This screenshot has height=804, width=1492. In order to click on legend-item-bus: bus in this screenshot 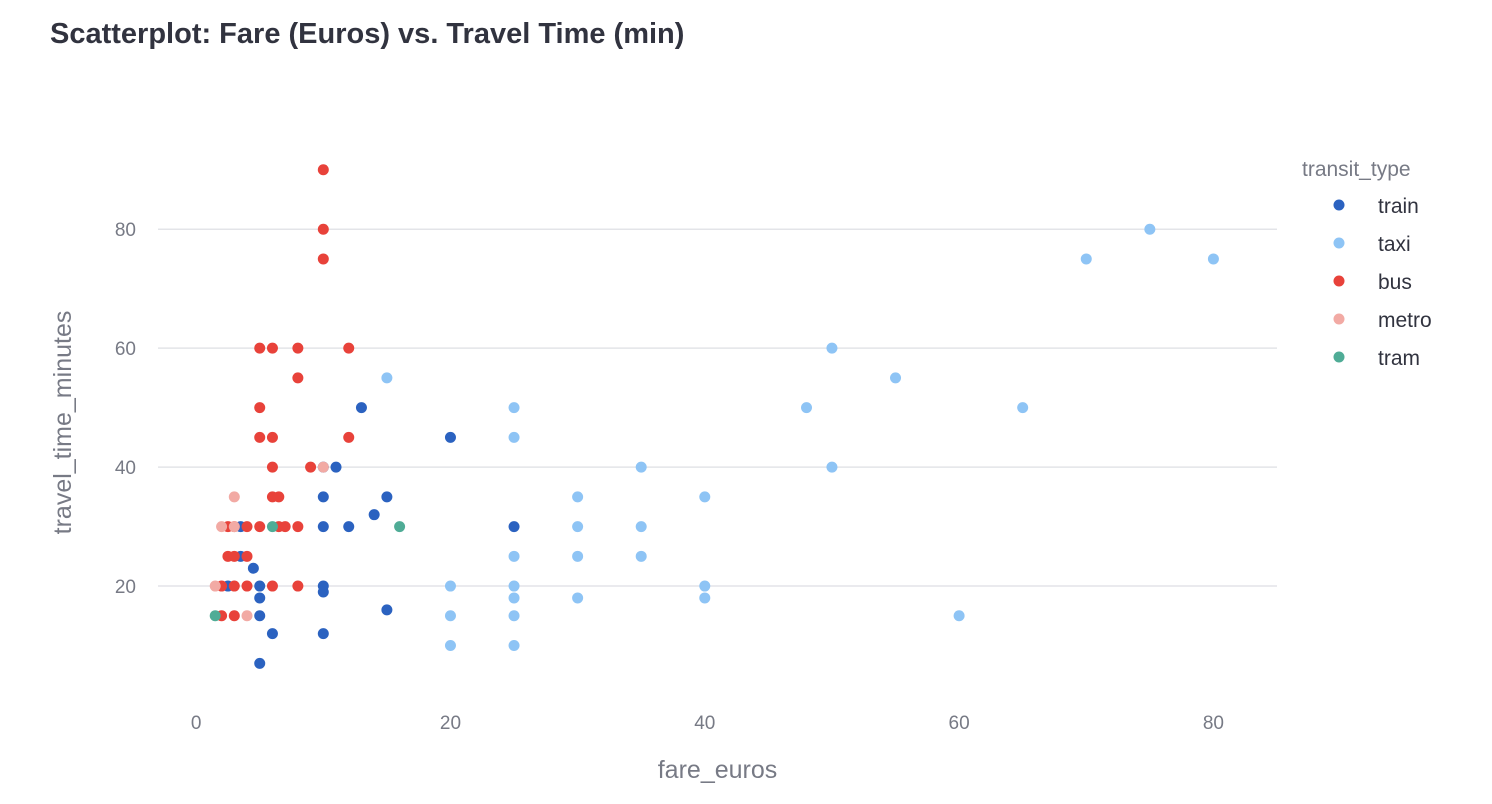, I will do `click(1372, 282)`.